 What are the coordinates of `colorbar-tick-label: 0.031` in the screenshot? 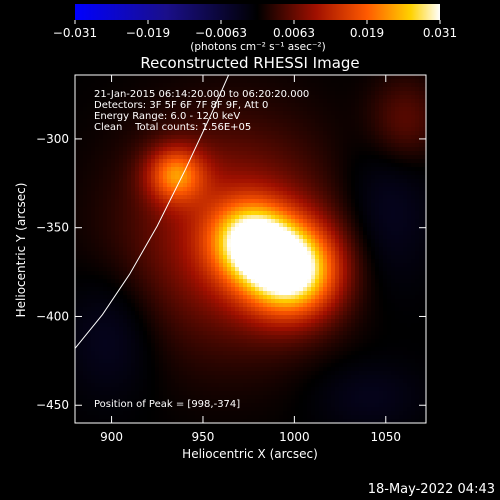 It's located at (440, 33).